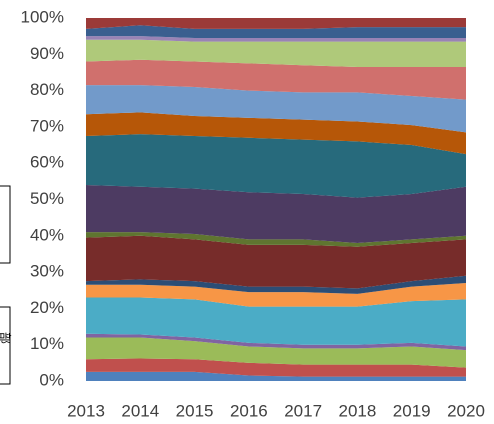 The height and width of the screenshot is (424, 494). I want to click on y-tick-label: 0%, so click(51, 379).